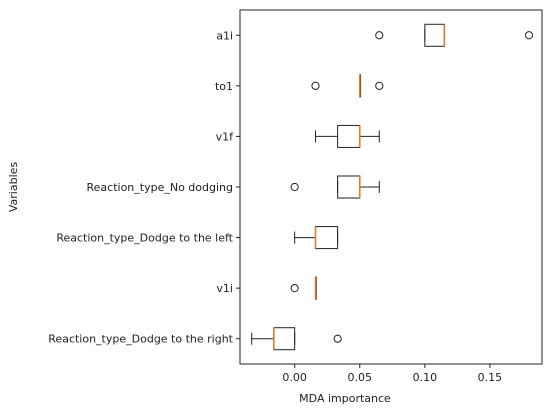 This screenshot has width=550, height=418. Describe the element at coordinates (224, 288) in the screenshot. I see `y-tick-label: v1i` at that location.